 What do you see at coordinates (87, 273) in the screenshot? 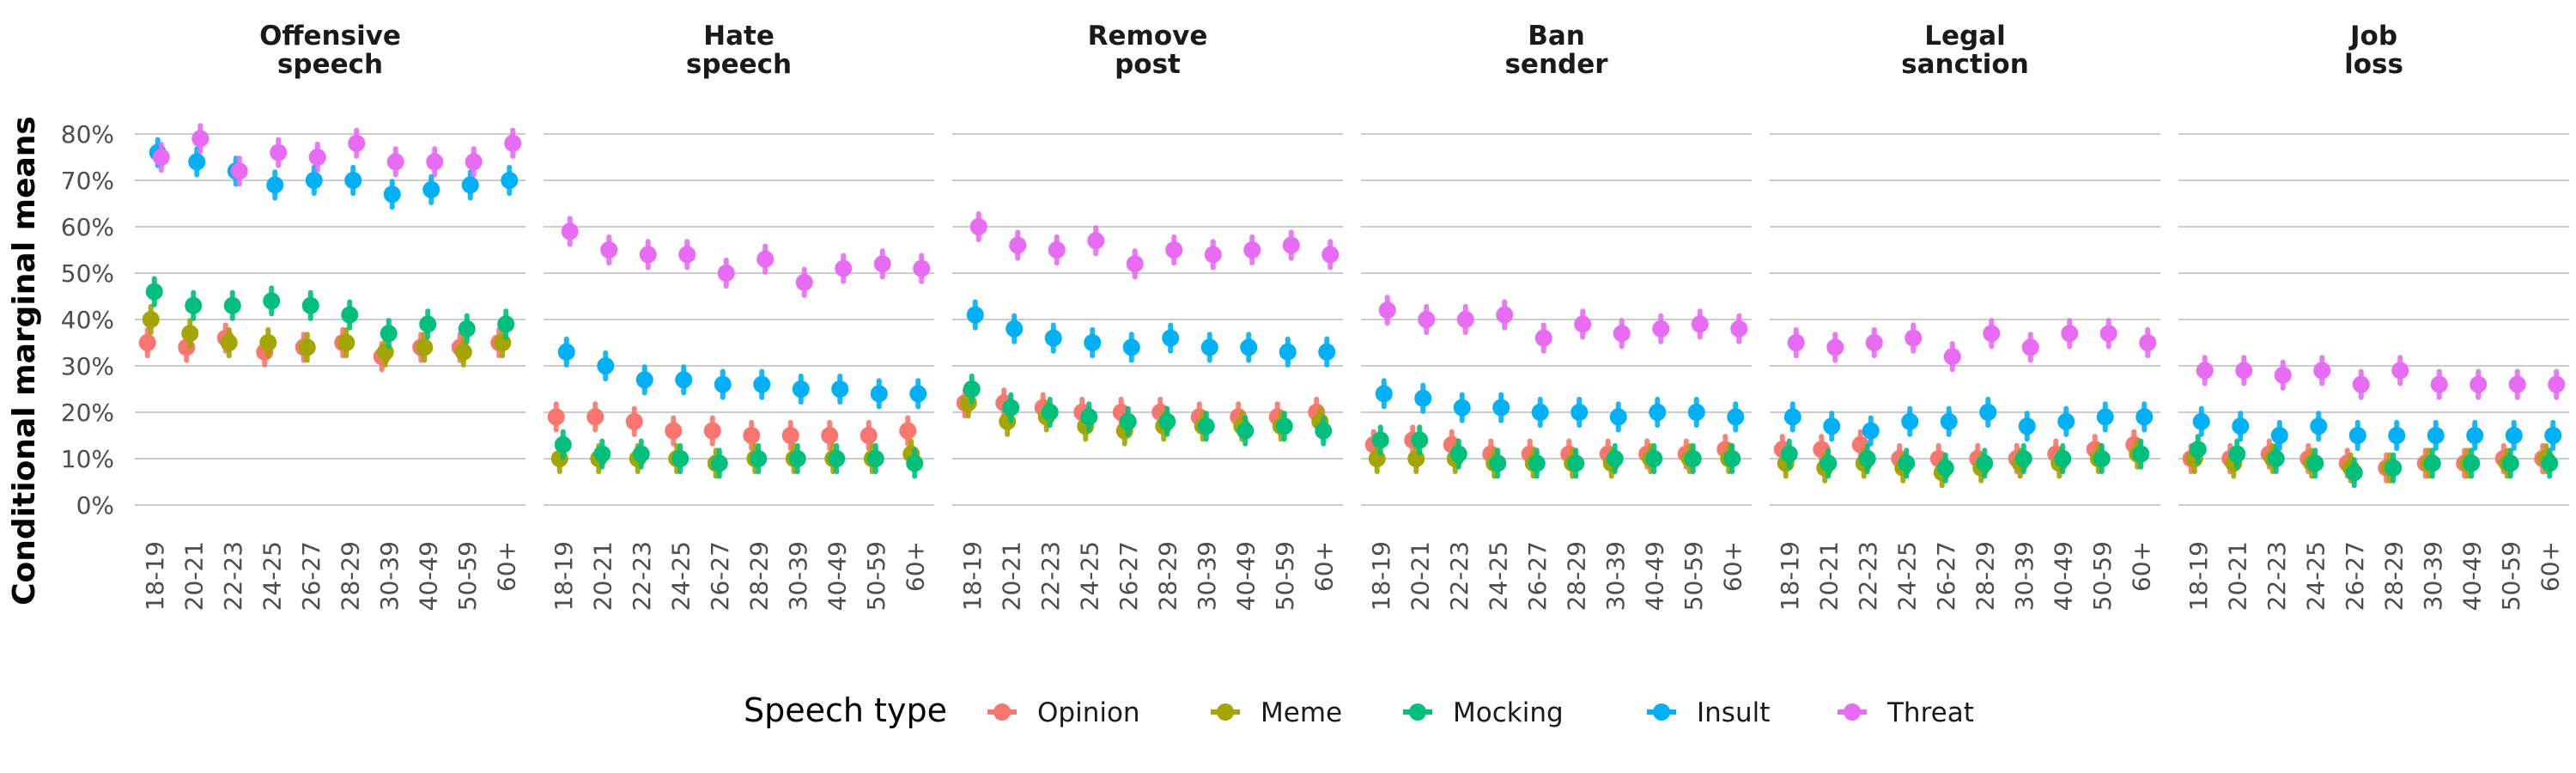
I see `y-tick-label: 50%` at bounding box center [87, 273].